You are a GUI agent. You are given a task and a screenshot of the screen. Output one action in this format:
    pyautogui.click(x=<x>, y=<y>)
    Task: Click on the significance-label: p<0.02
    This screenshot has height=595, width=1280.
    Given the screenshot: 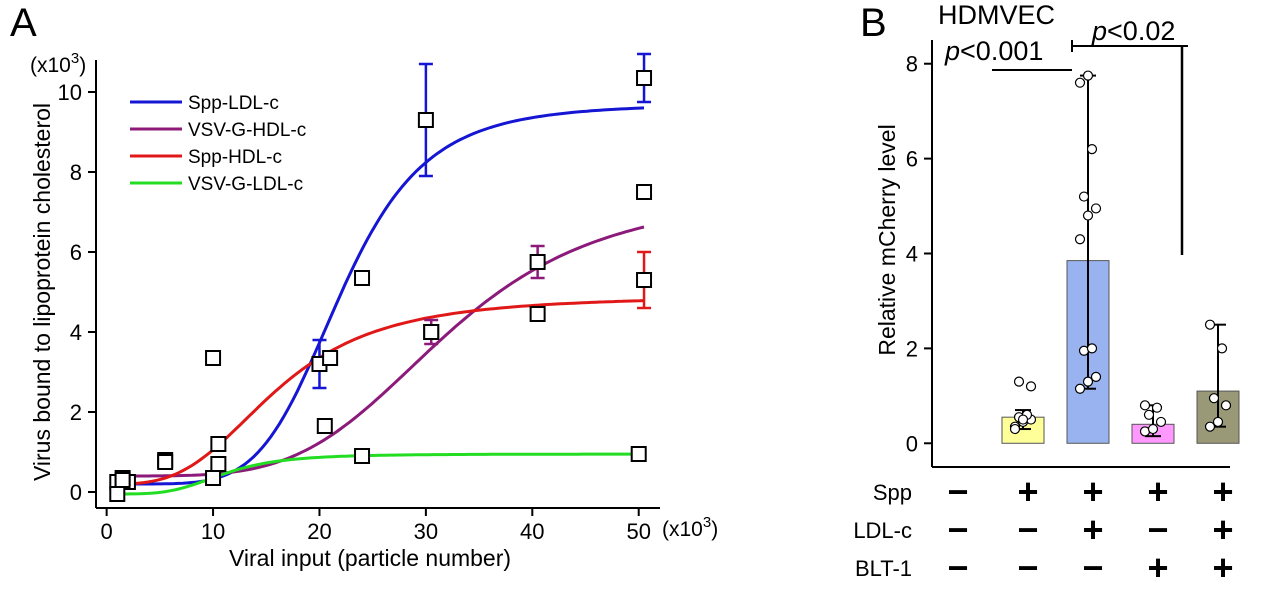 What is the action you would take?
    pyautogui.click(x=1133, y=31)
    